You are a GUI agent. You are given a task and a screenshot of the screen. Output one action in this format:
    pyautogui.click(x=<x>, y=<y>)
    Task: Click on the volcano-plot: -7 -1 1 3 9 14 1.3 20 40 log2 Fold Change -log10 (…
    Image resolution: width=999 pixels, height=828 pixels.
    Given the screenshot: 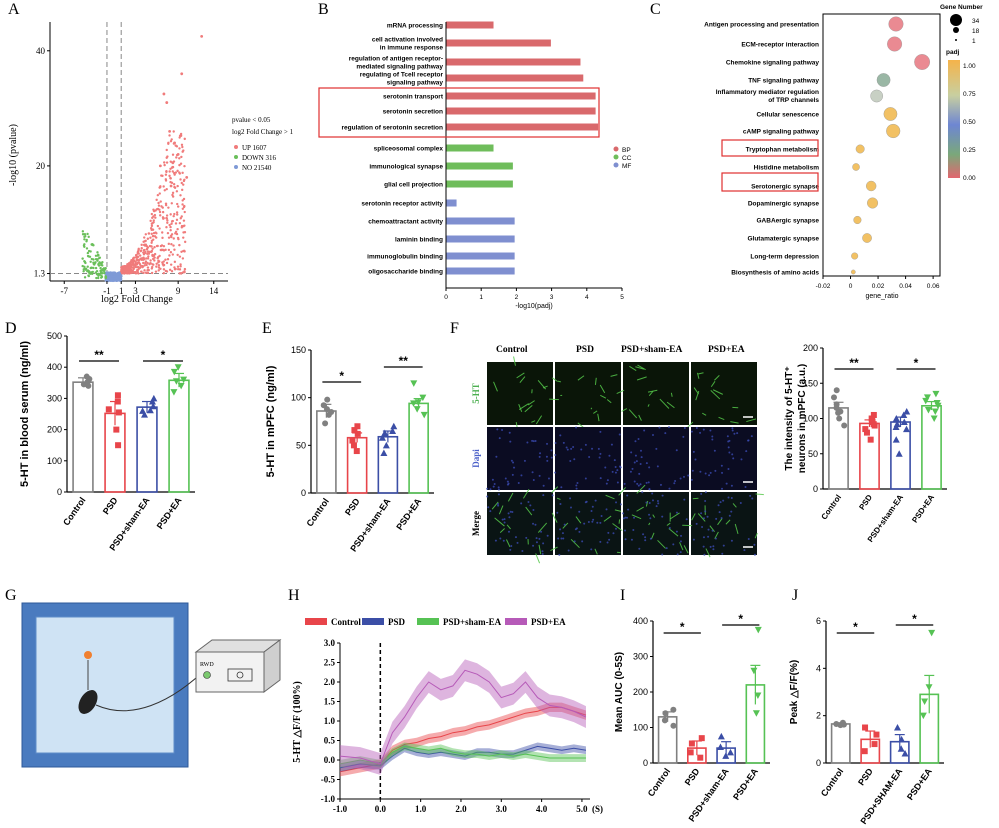 What is the action you would take?
    pyautogui.click(x=151, y=163)
    